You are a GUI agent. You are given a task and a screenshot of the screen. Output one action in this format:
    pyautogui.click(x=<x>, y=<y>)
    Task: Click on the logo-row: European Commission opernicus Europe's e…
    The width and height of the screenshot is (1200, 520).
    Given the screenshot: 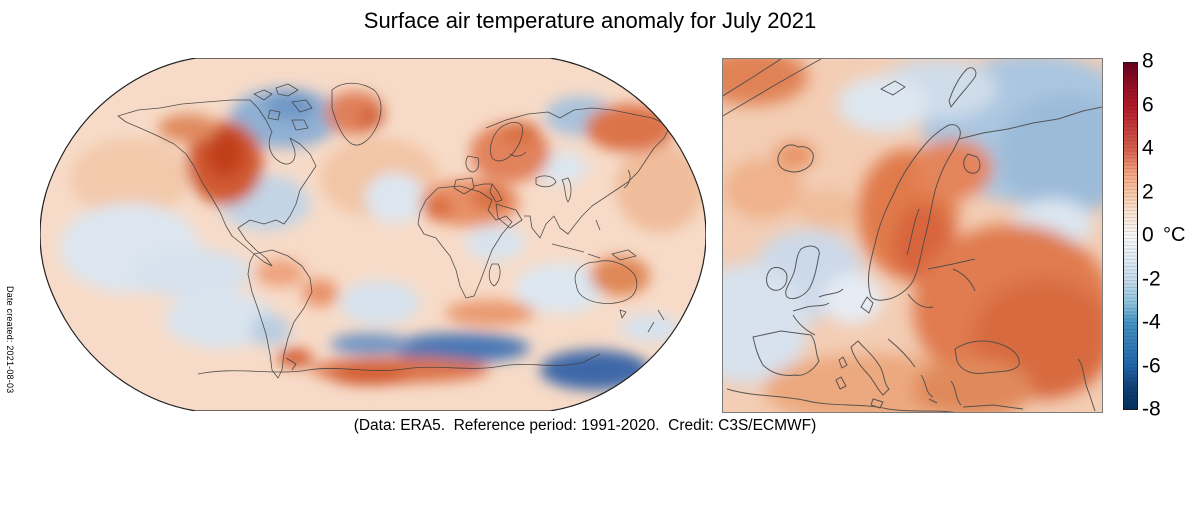 What is the action you would take?
    pyautogui.click(x=600, y=484)
    